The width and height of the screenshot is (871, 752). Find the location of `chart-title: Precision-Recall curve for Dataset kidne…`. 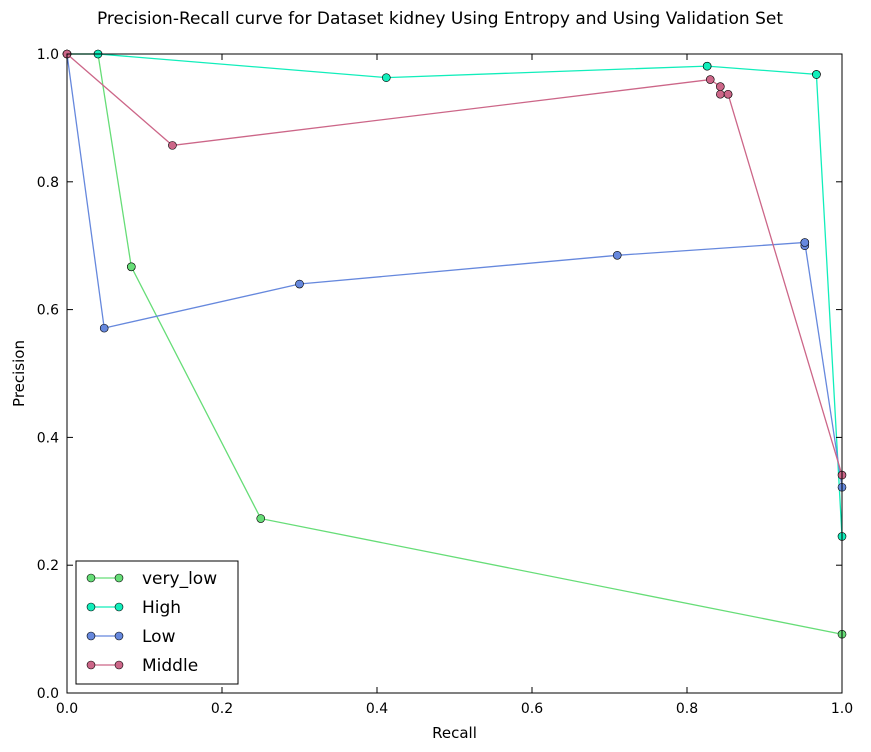

chart-title: Precision-Recall curve for Dataset kidne… is located at coordinates (440, 19).